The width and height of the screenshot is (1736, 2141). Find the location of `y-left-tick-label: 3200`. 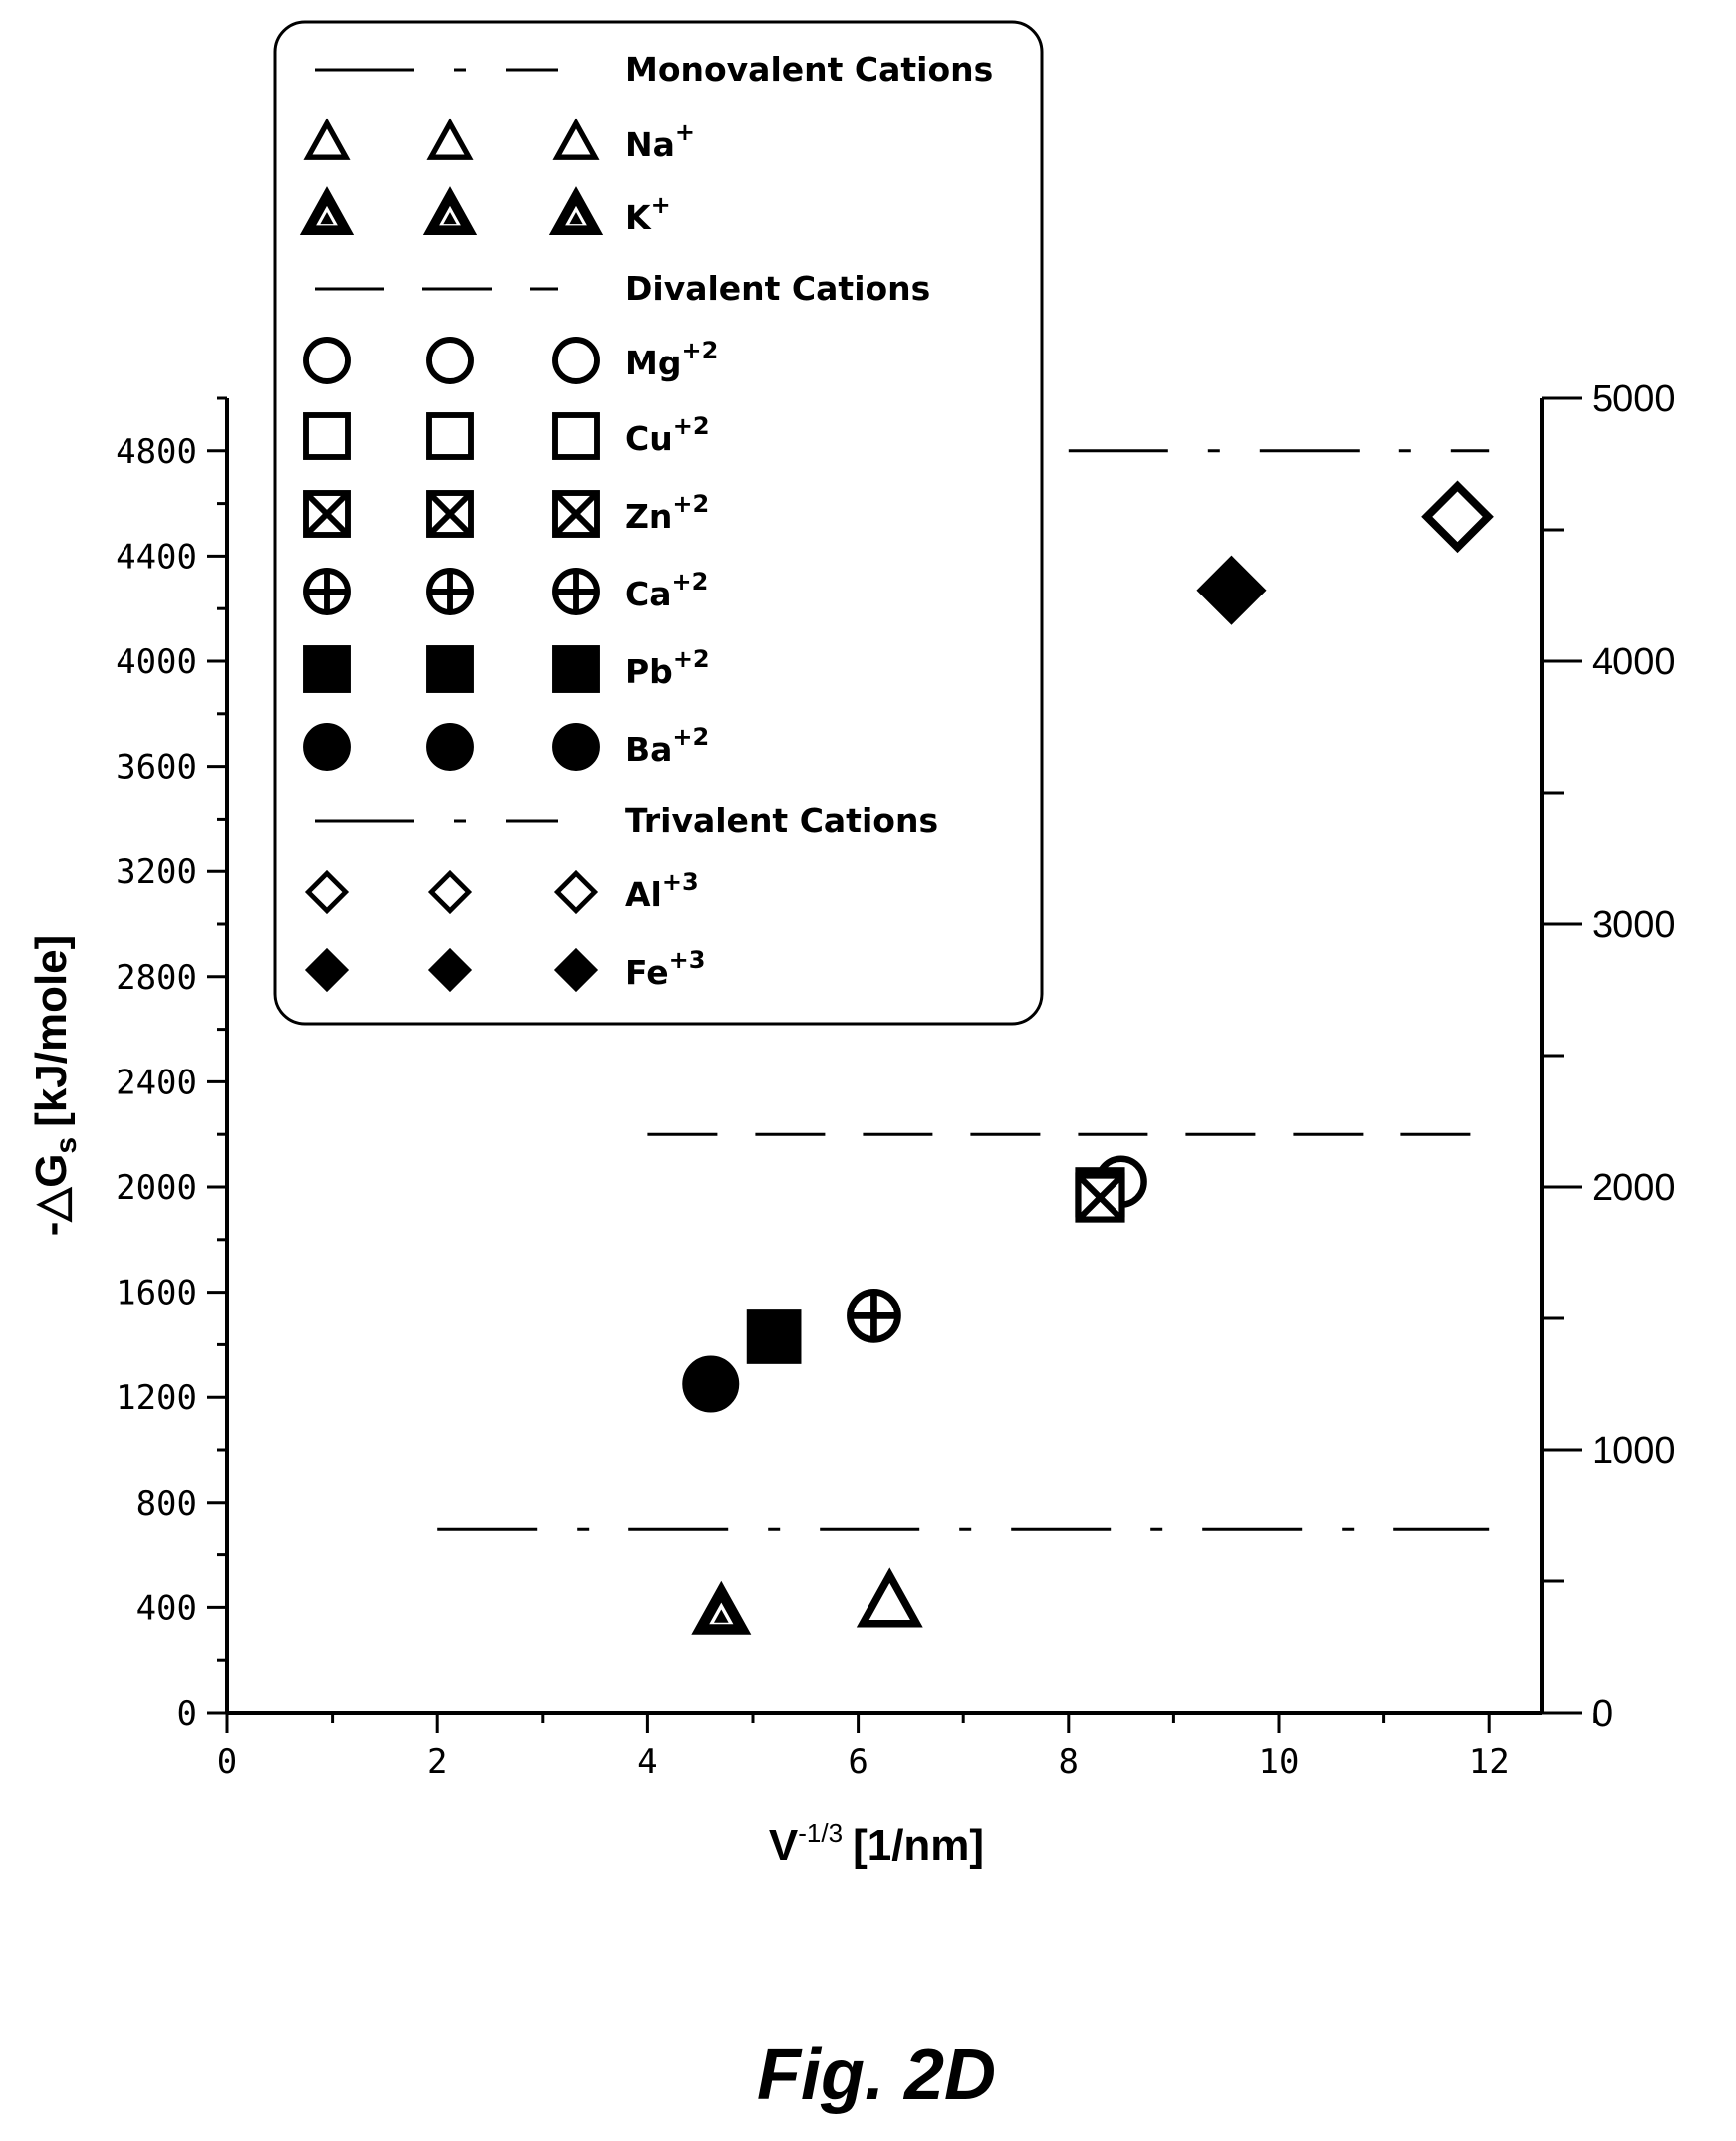

y-left-tick-label: 3200 is located at coordinates (157, 872).